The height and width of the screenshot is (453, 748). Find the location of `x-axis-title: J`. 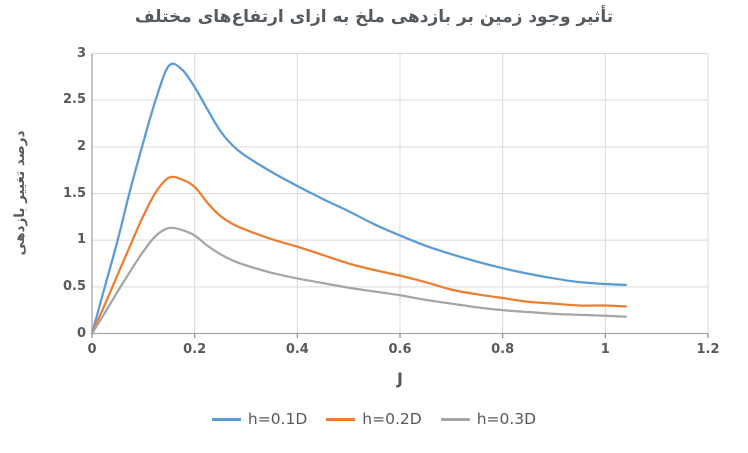

x-axis-title: J is located at coordinates (400, 378).